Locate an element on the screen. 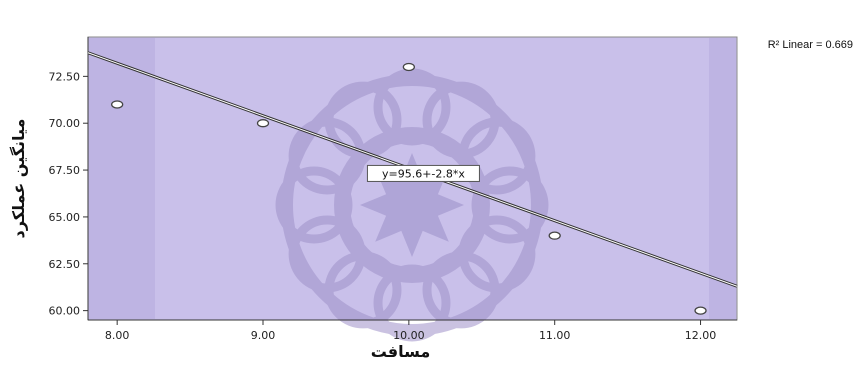 The height and width of the screenshot is (367, 857). y-tick-label: 67.50 is located at coordinates (65, 170).